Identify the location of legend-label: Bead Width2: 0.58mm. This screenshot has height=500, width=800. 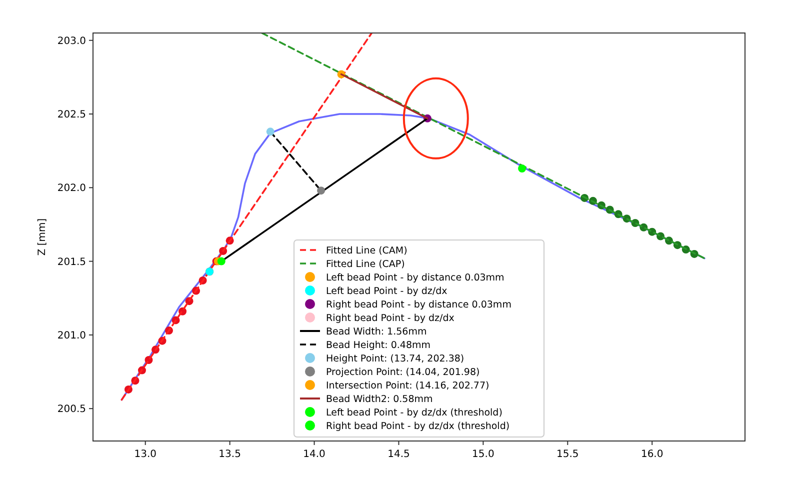
(379, 399).